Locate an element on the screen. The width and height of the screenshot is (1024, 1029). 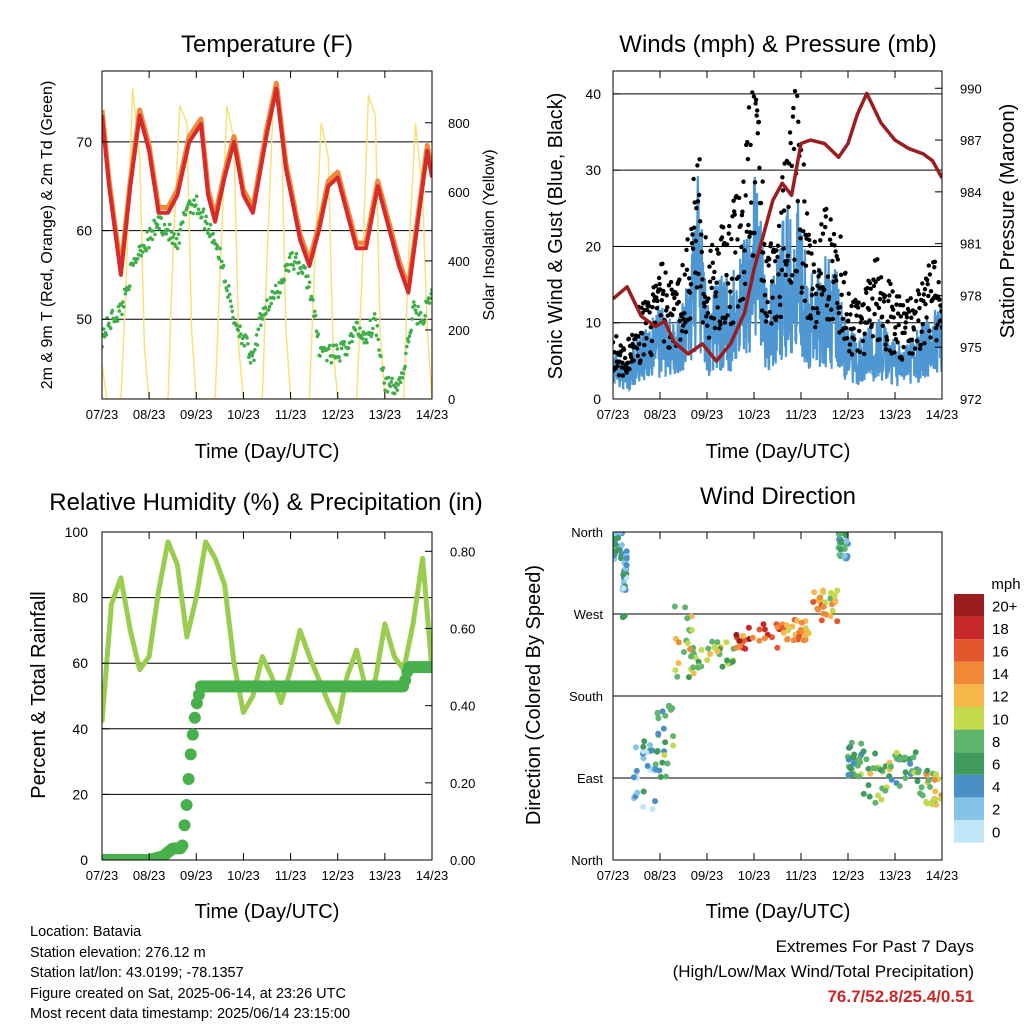
direction-ytick-label: North is located at coordinates (587, 532).